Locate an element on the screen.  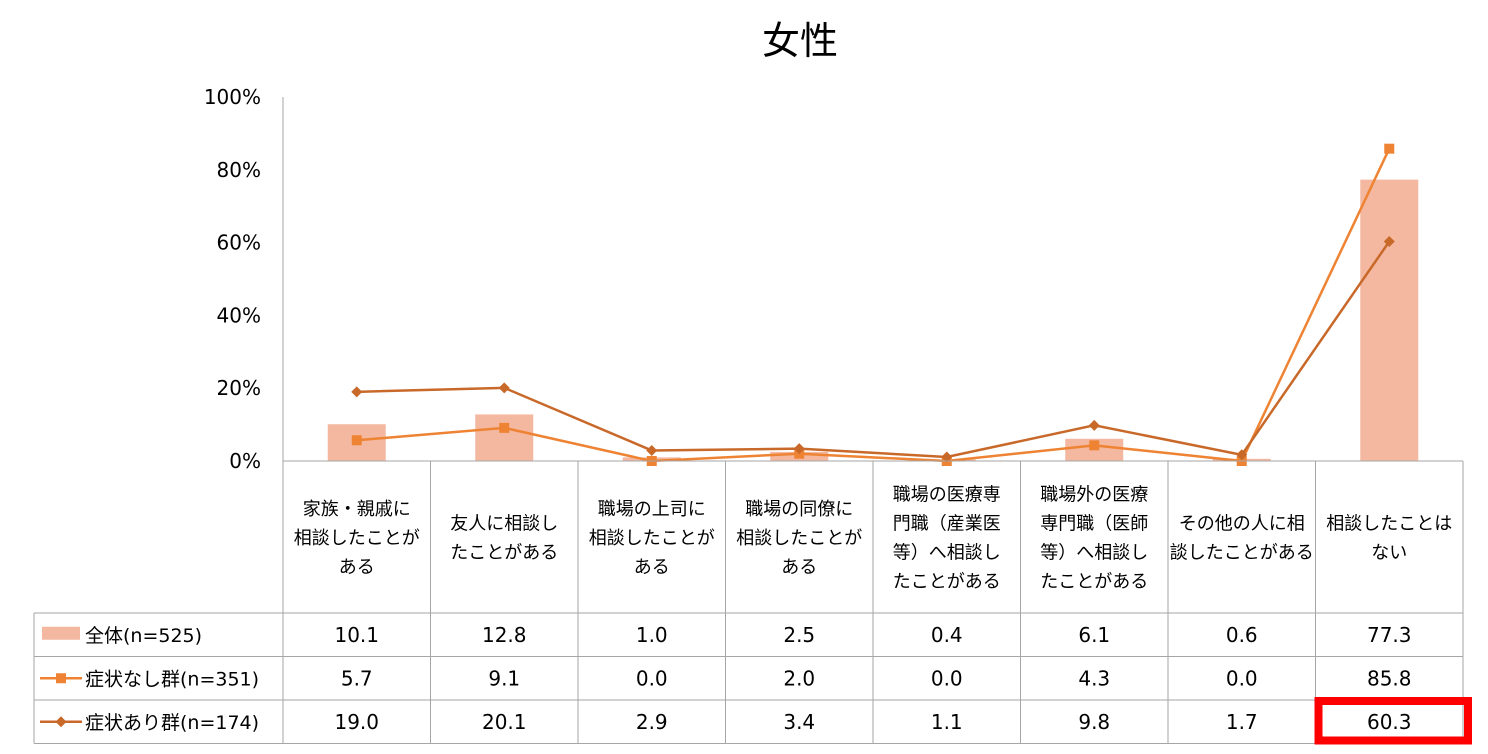
category-label: 職場の医療専 is located at coordinates (947, 495).